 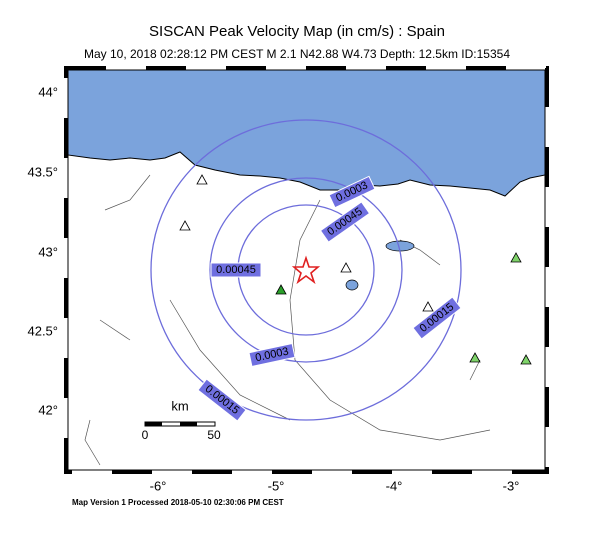 What do you see at coordinates (48, 91) in the screenshot?
I see `lat-tick-label: 44°` at bounding box center [48, 91].